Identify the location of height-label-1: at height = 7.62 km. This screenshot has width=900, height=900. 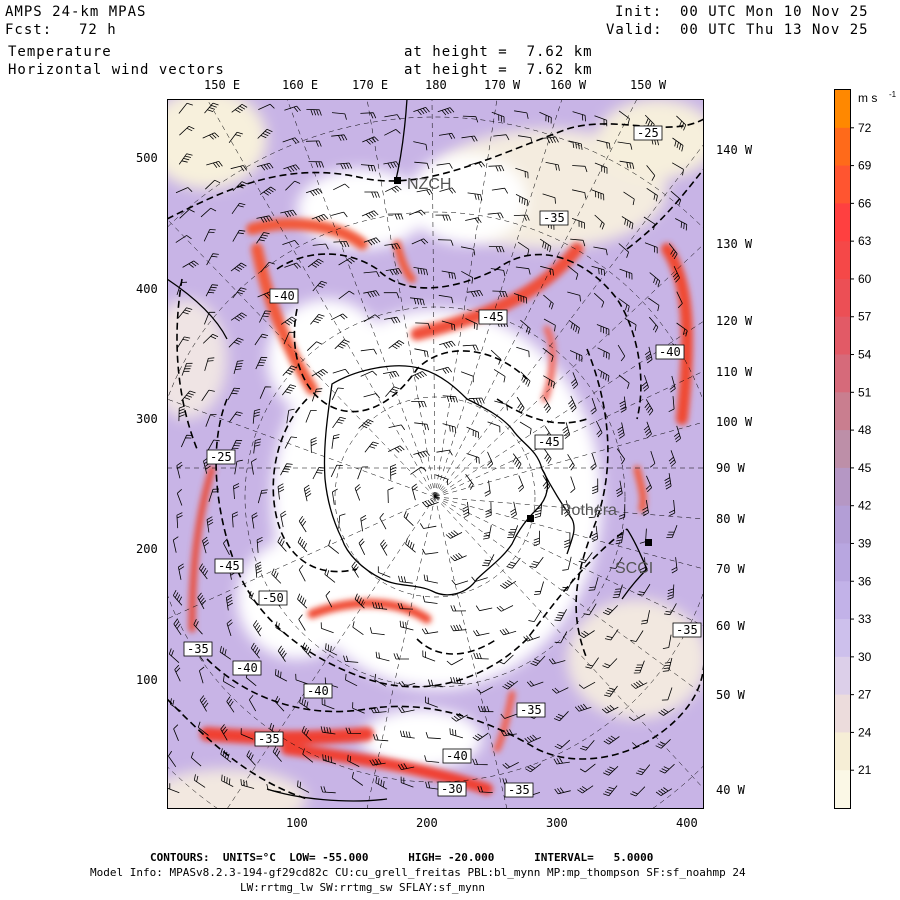
(498, 52).